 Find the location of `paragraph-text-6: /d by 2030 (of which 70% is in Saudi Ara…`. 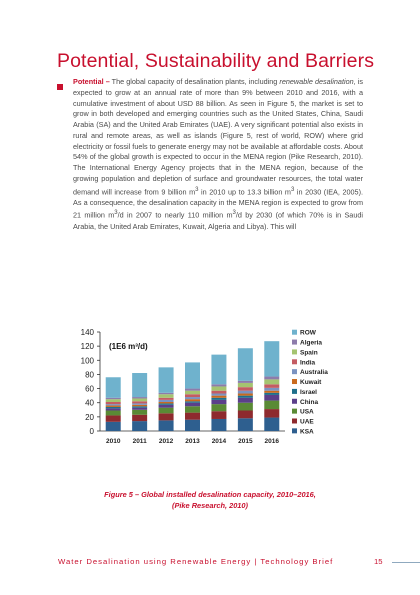

paragraph-text-6: /d by 2030 (of which 70% is in Saudi Ara… is located at coordinates (218, 220).